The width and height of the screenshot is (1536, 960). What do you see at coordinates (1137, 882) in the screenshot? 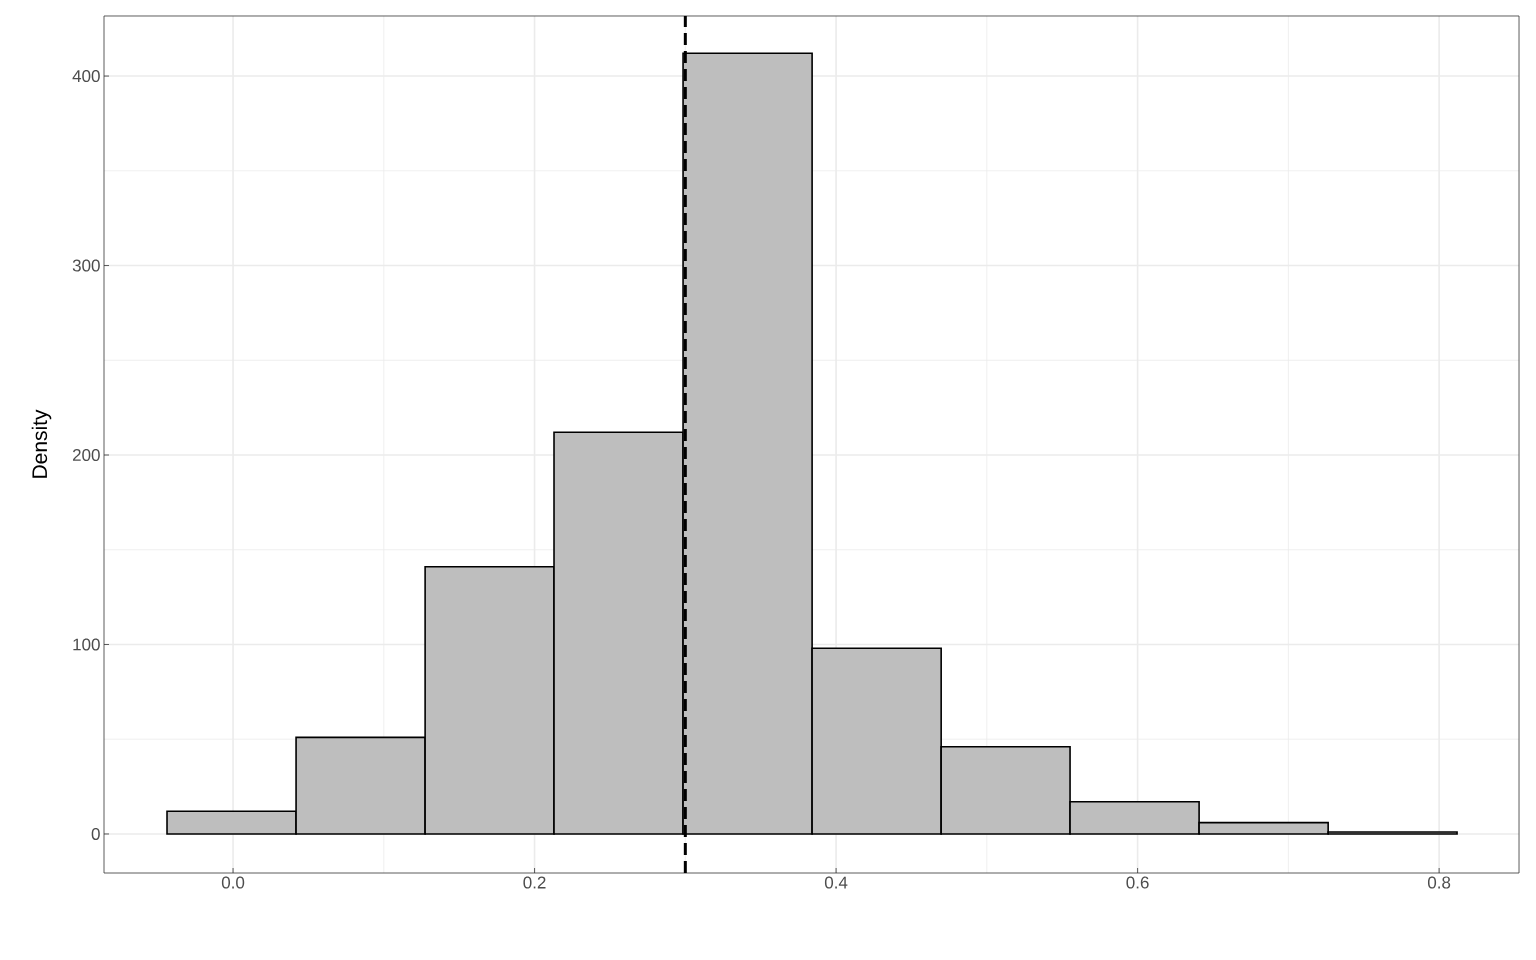
I see `x-tick-label: 0.6` at bounding box center [1137, 882].